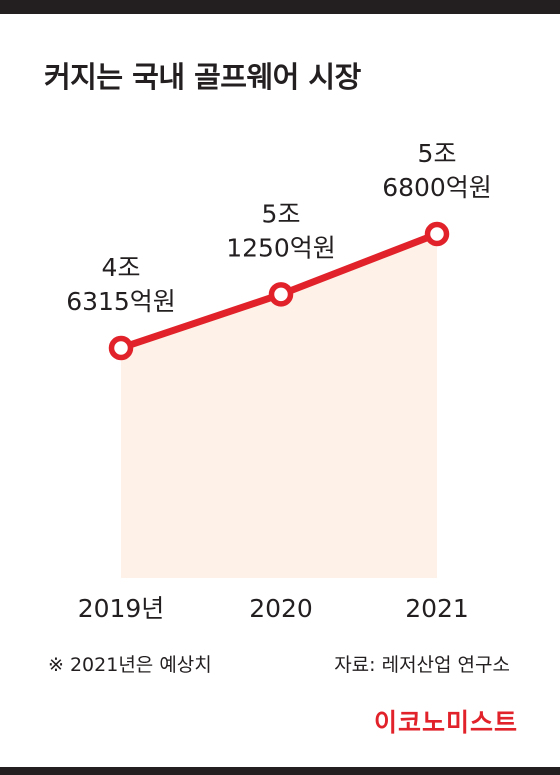 This screenshot has height=775, width=560. Describe the element at coordinates (281, 213) in the screenshot. I see `data-label-2-line-1: 5조` at that location.